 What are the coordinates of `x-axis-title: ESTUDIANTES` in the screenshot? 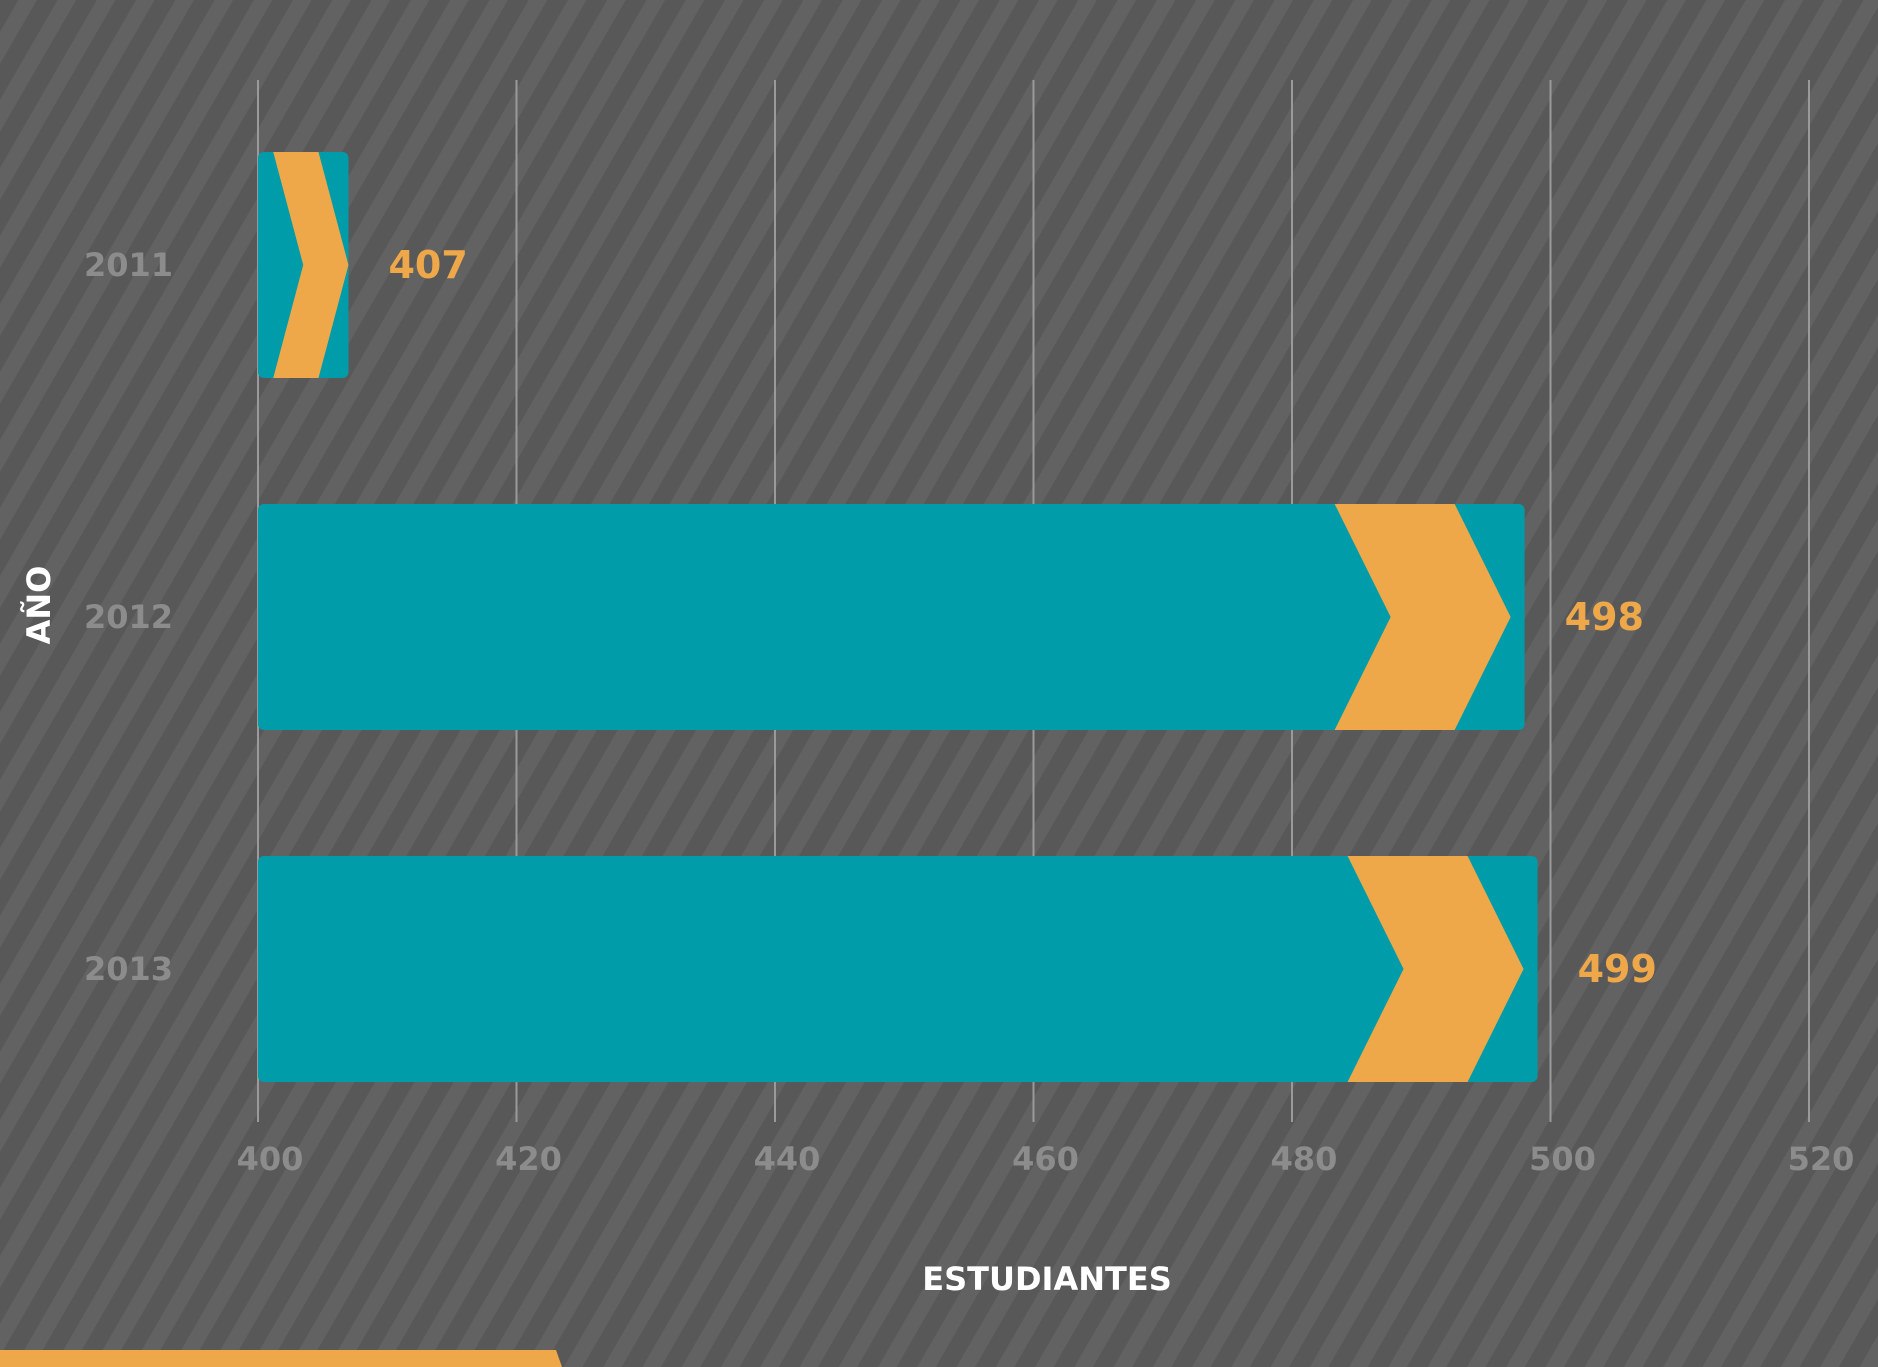 It's located at (1046, 1279).